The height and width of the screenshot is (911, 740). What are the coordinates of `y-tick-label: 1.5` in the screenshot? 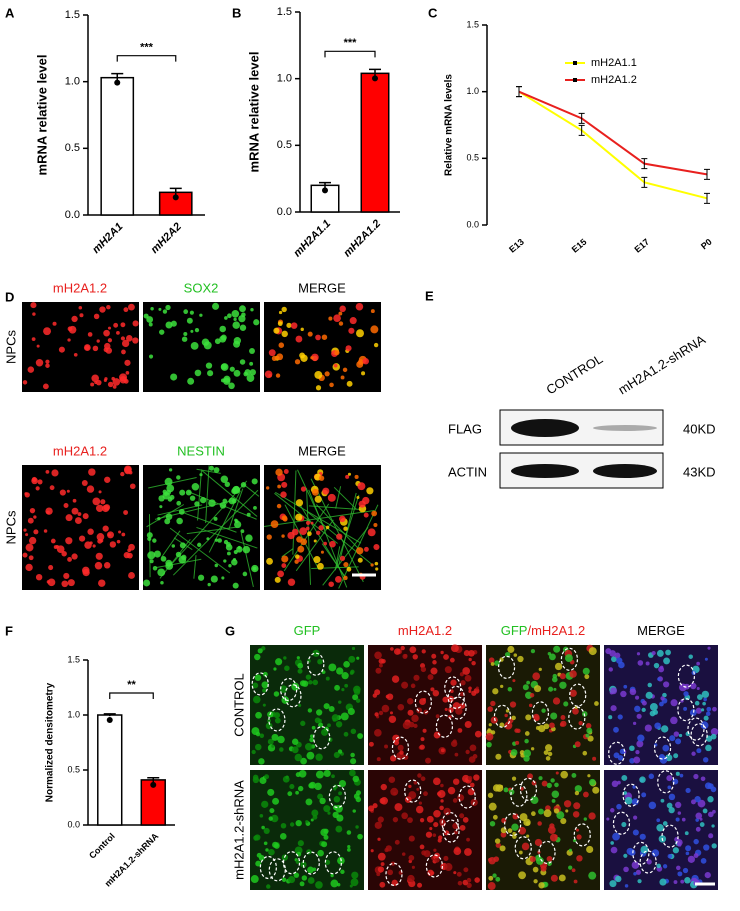 It's located at (284, 12).